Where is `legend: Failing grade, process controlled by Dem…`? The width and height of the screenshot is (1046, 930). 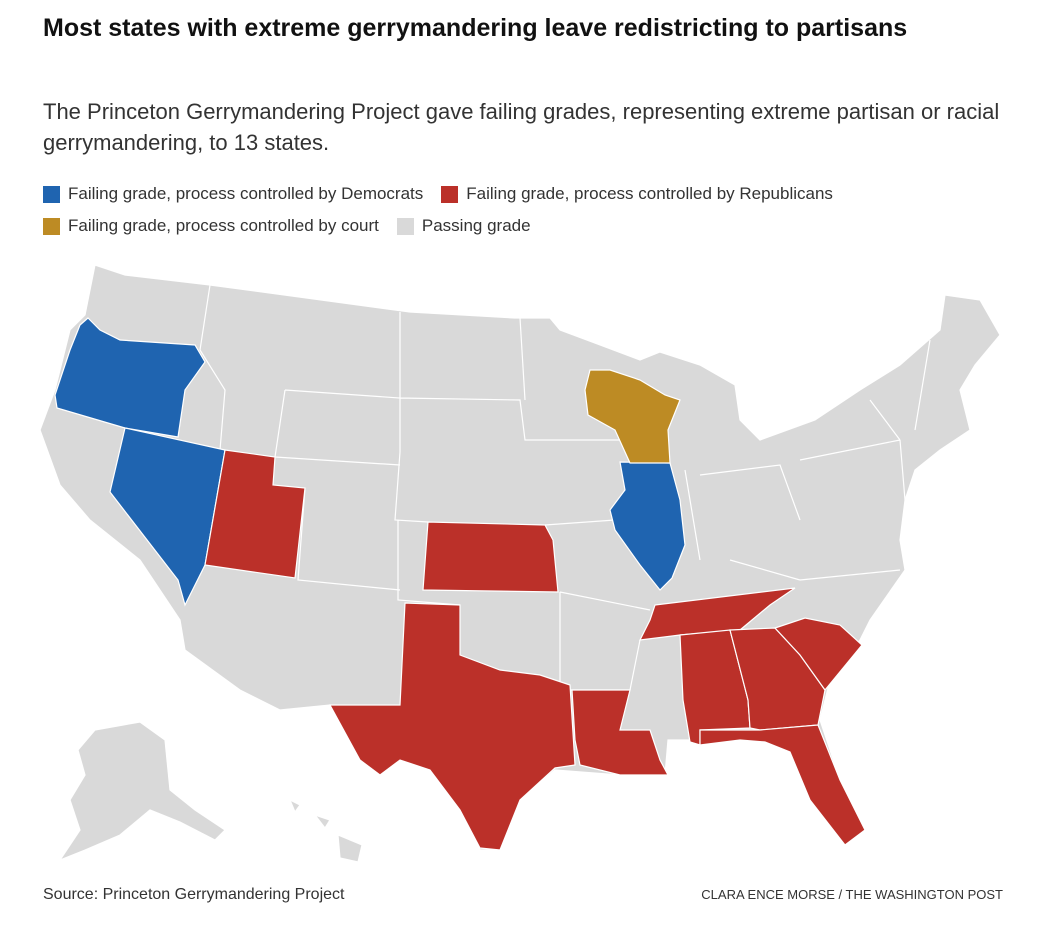 legend: Failing grade, process controlled by Dem… is located at coordinates (523, 210).